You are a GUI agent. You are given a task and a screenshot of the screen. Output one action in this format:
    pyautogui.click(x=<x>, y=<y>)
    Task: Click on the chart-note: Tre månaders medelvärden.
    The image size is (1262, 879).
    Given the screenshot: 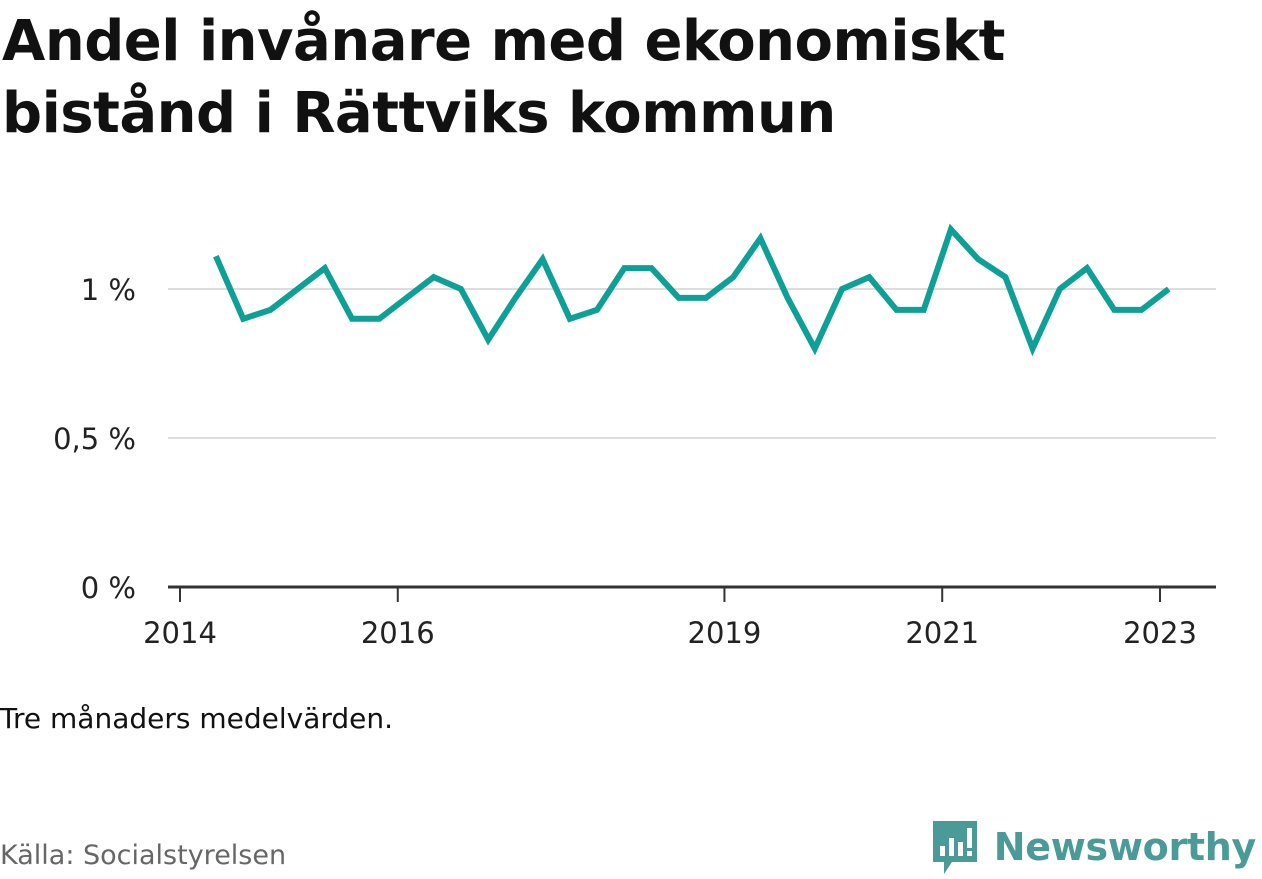 What is the action you would take?
    pyautogui.click(x=197, y=718)
    